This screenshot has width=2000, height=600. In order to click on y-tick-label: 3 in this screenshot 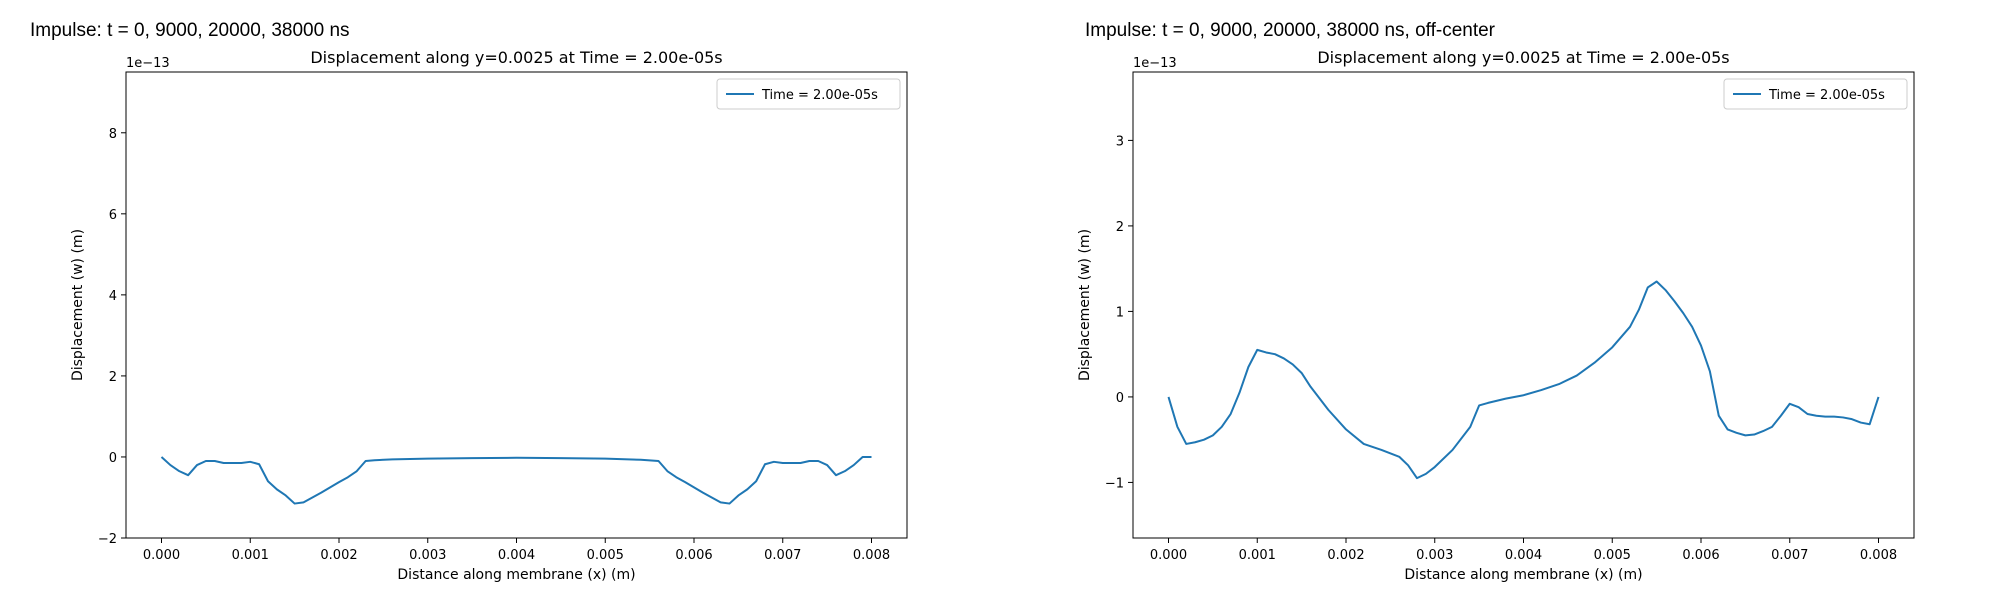, I will do `click(1120, 141)`.